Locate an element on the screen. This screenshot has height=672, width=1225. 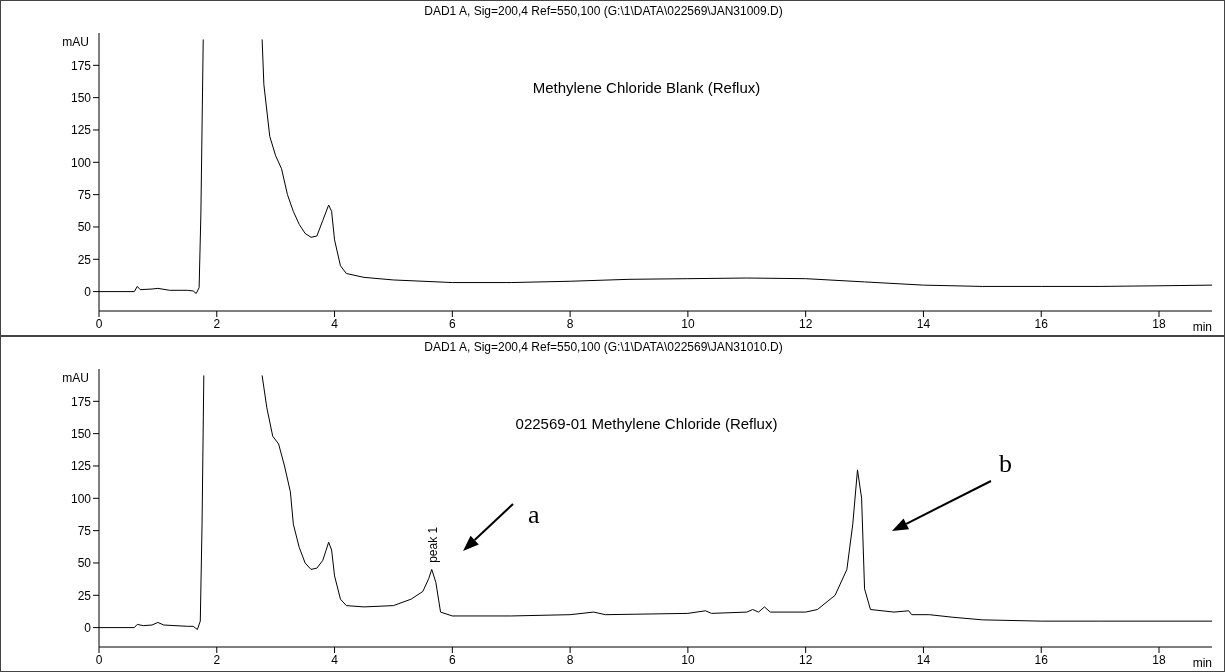
annotation: b is located at coordinates (1005, 463).